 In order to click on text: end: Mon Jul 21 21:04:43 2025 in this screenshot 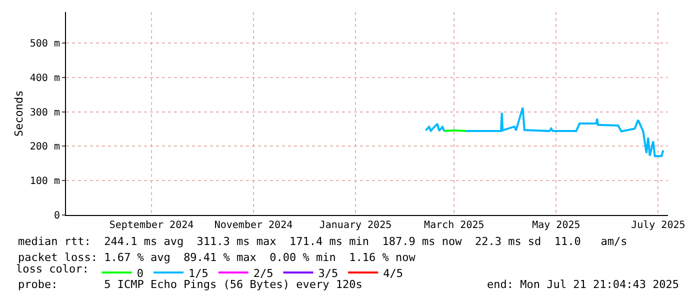, I will do `click(583, 284)`.